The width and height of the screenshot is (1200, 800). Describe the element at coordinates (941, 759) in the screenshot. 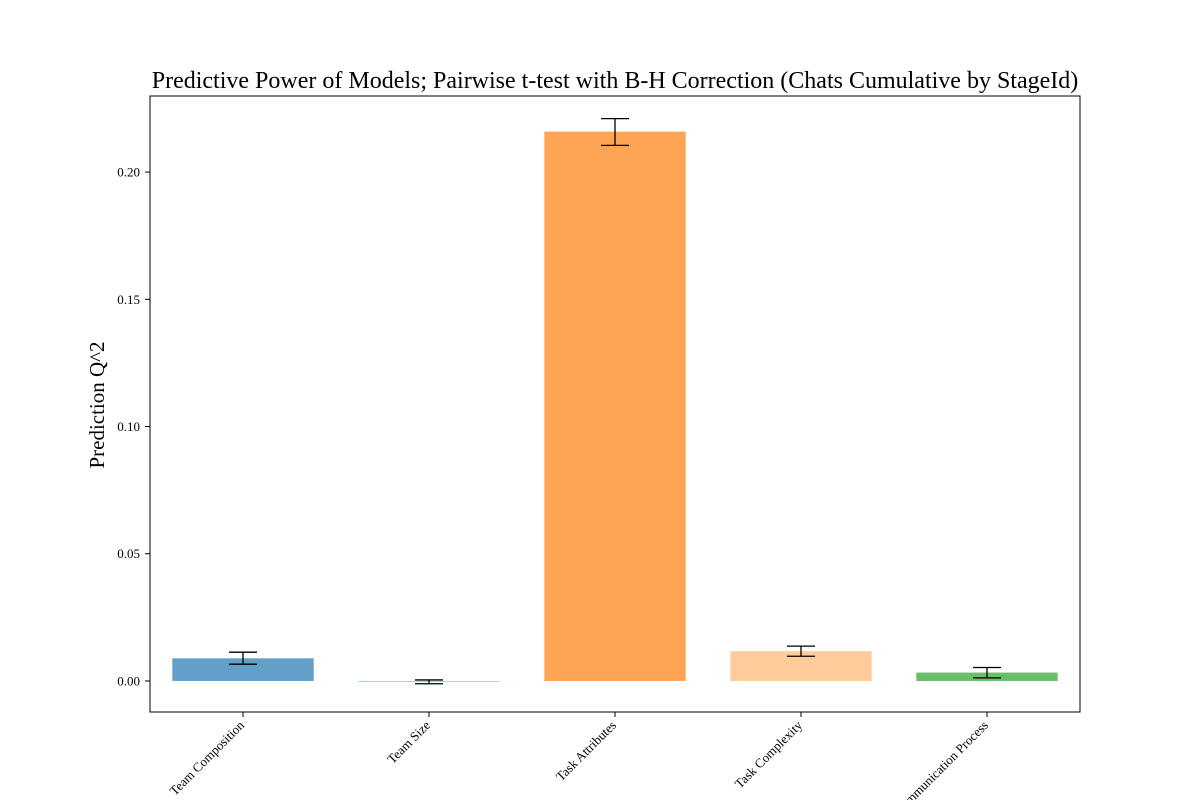

I see `x-tick-label-4: Communication Process` at that location.